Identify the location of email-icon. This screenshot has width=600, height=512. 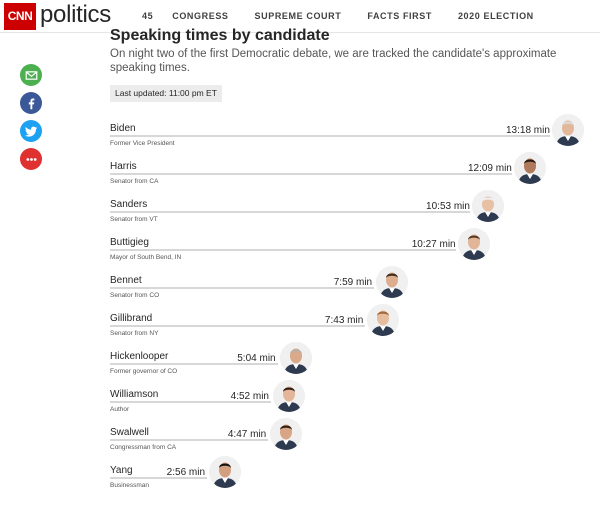
(31, 75).